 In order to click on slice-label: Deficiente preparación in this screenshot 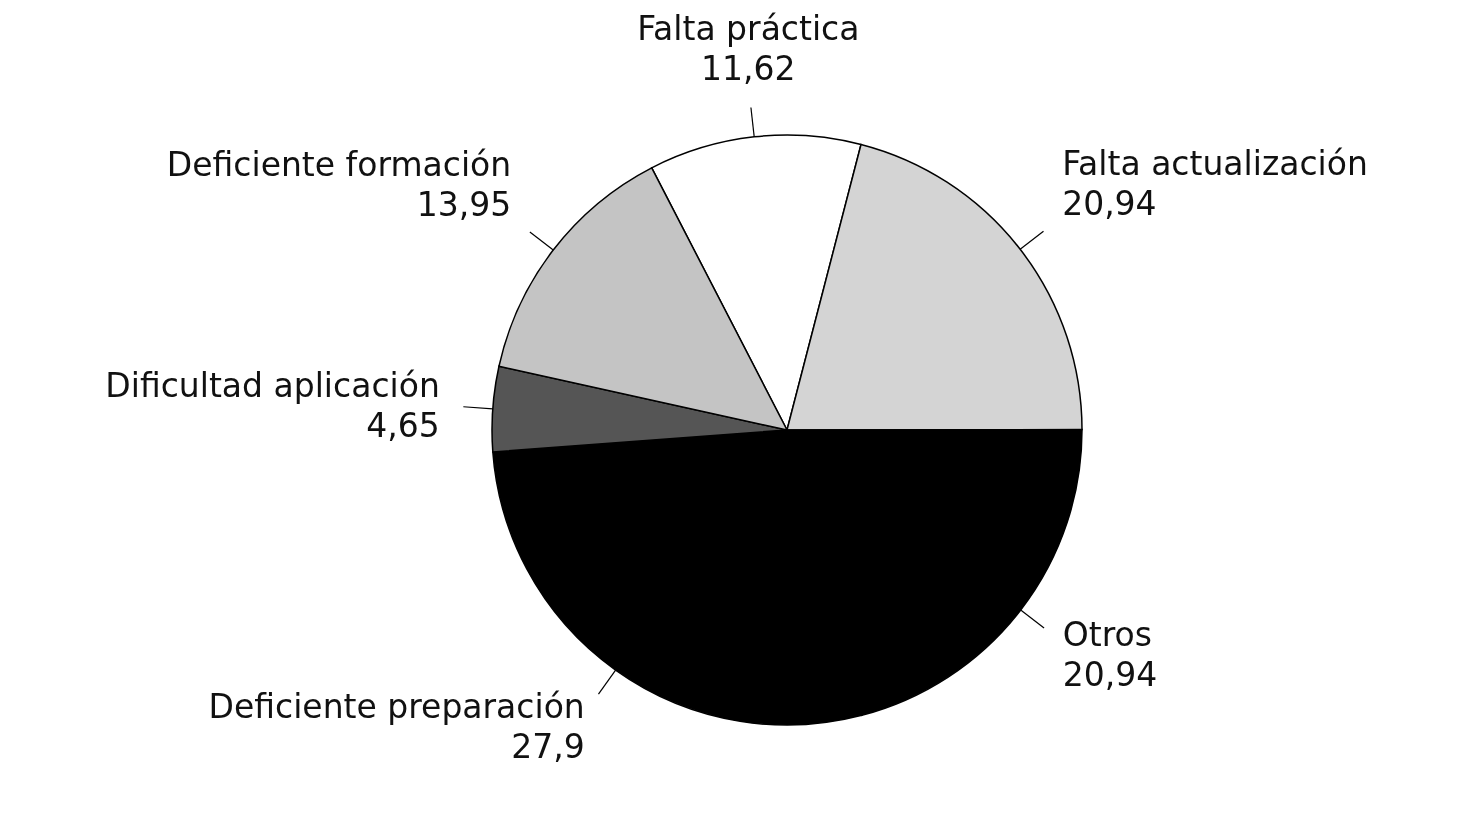, I will do `click(396, 707)`.